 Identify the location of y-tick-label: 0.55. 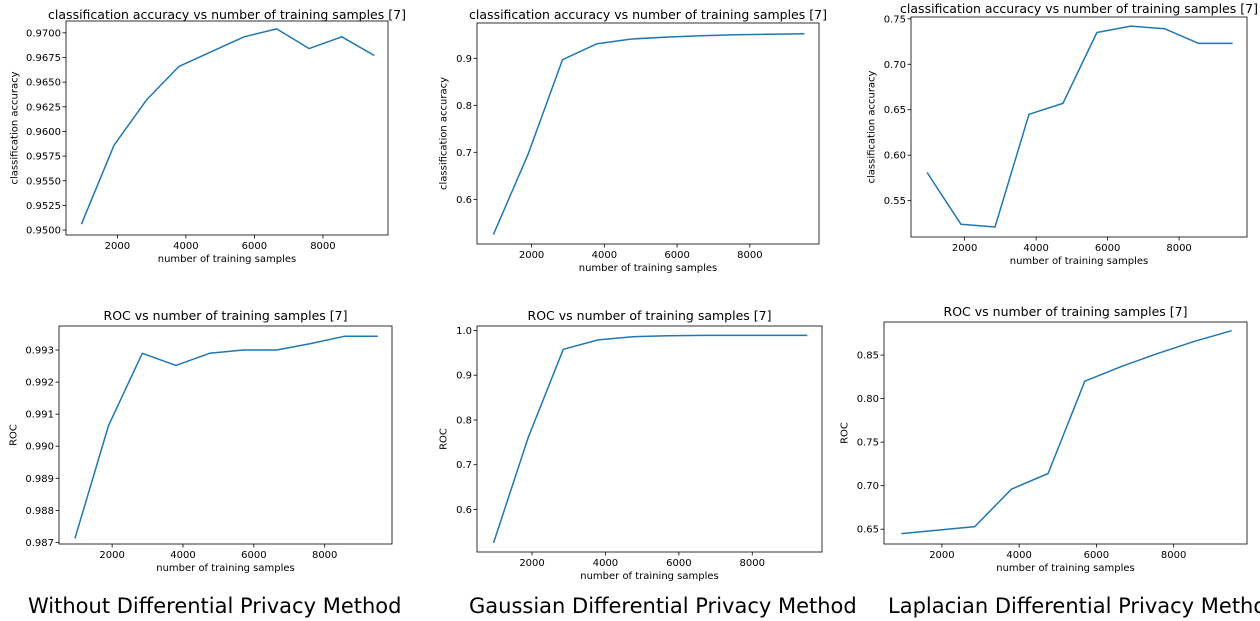
(895, 201).